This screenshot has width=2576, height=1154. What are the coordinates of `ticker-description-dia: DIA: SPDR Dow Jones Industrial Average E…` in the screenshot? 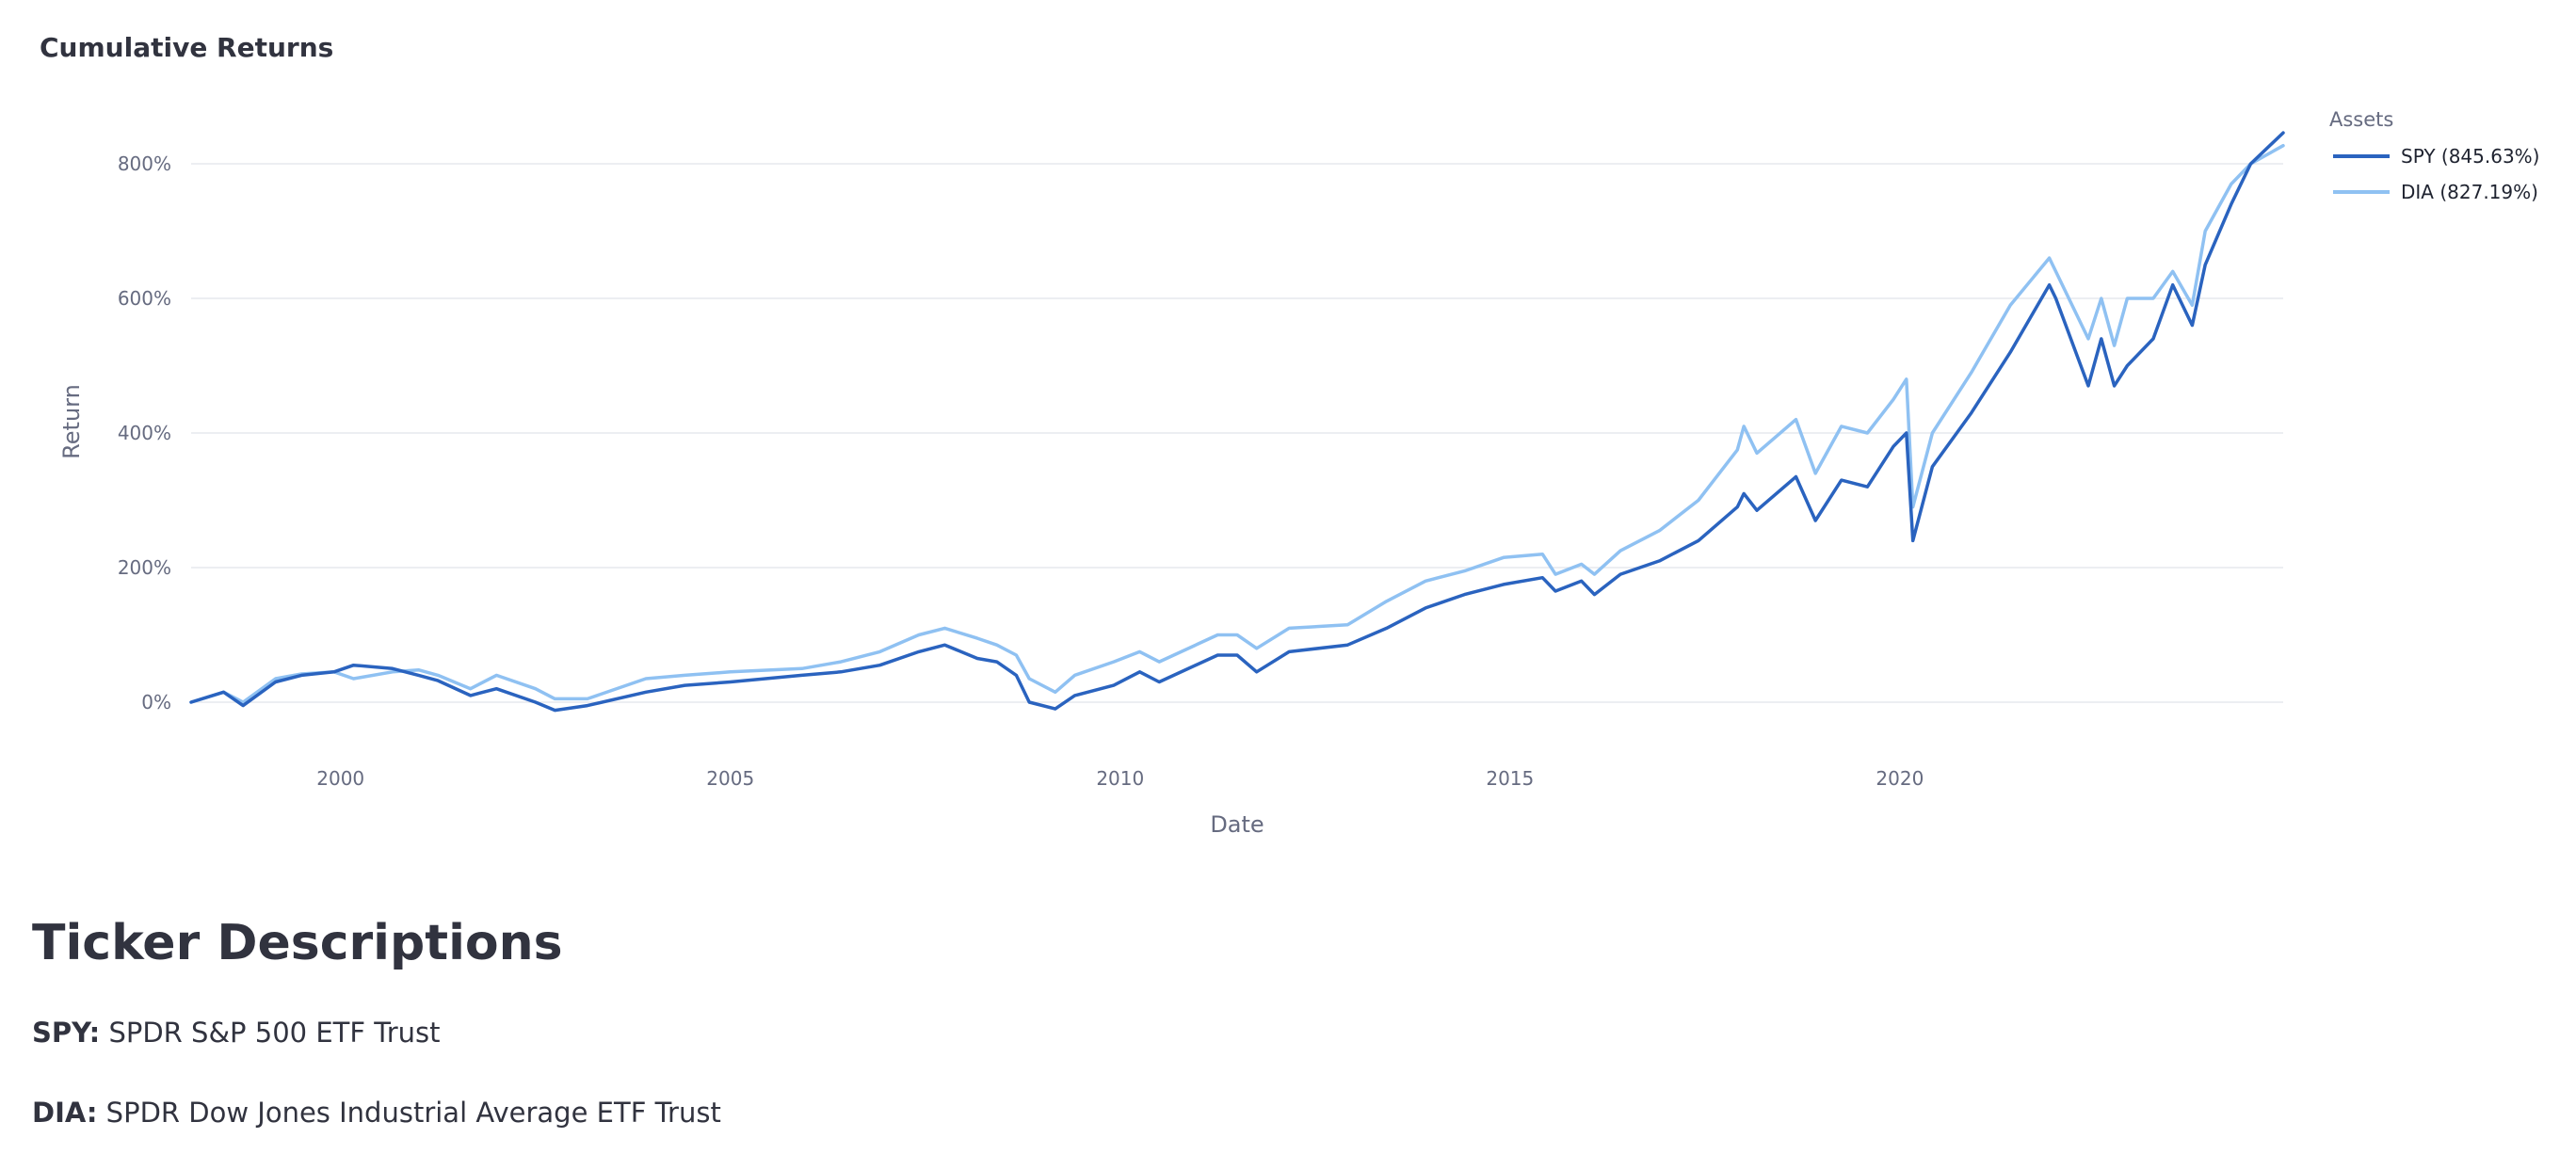 It's located at (376, 1113).